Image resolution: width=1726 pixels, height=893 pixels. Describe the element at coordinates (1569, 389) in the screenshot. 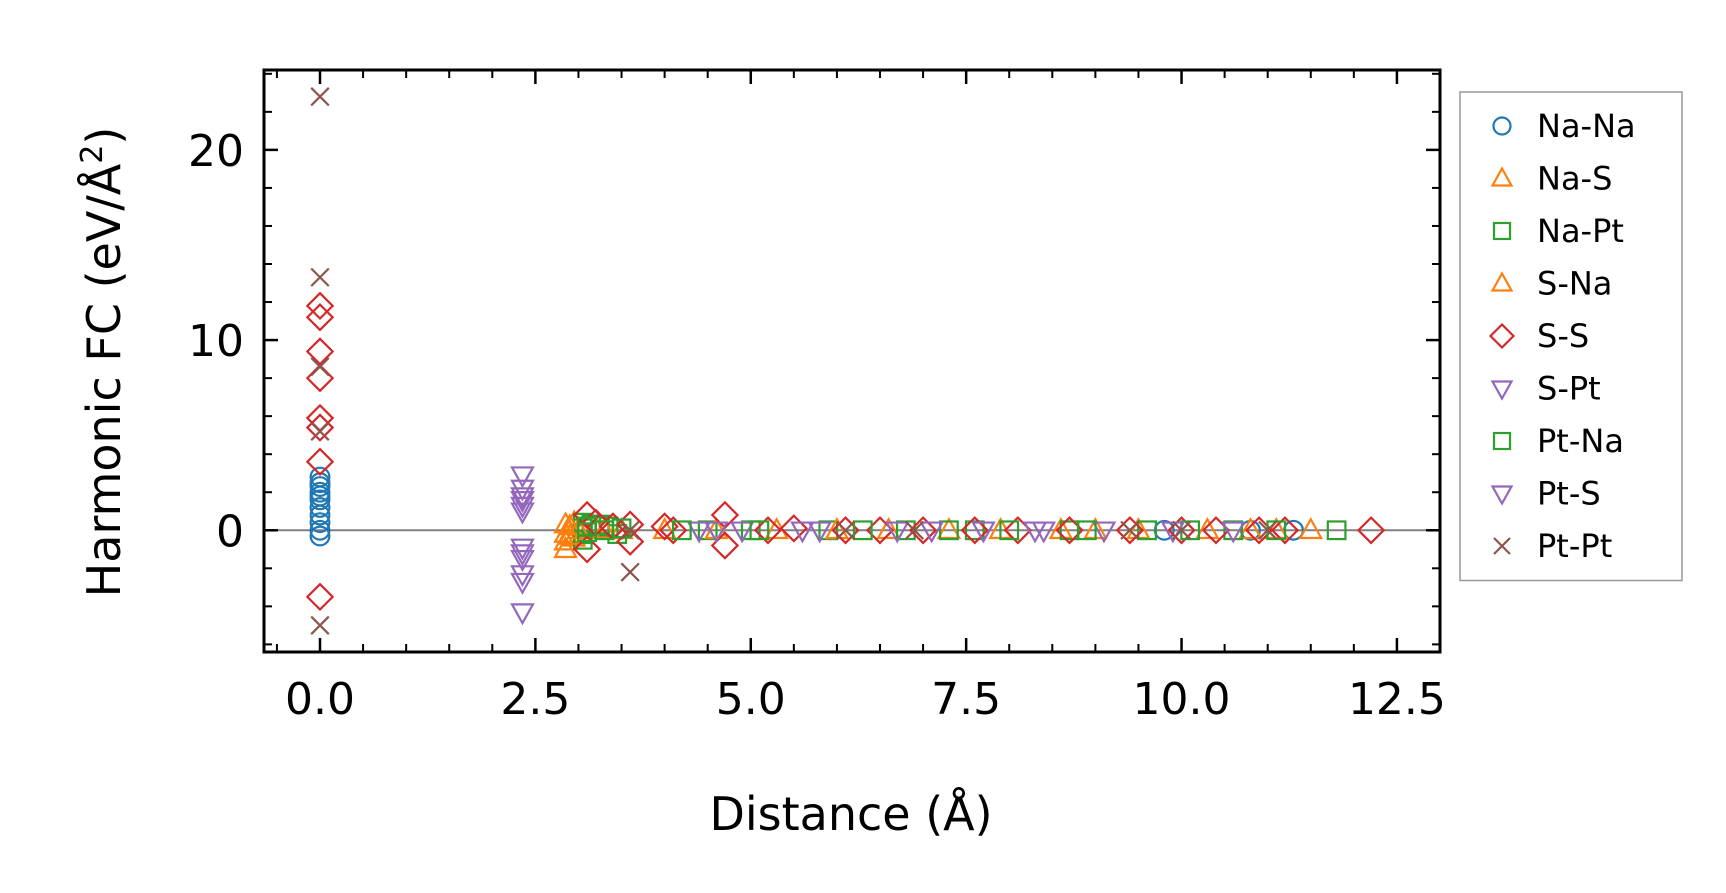

I see `legend-label-s-pt: S-Pt` at that location.